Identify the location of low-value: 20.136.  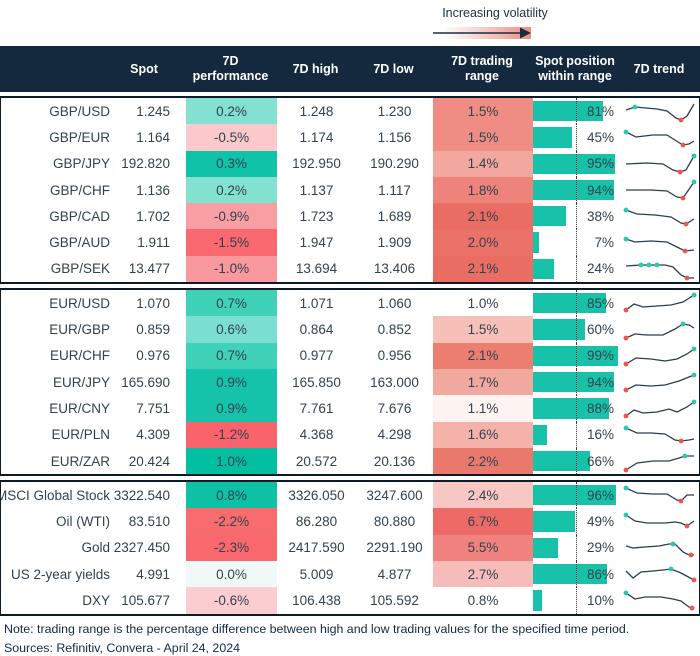
(394, 461).